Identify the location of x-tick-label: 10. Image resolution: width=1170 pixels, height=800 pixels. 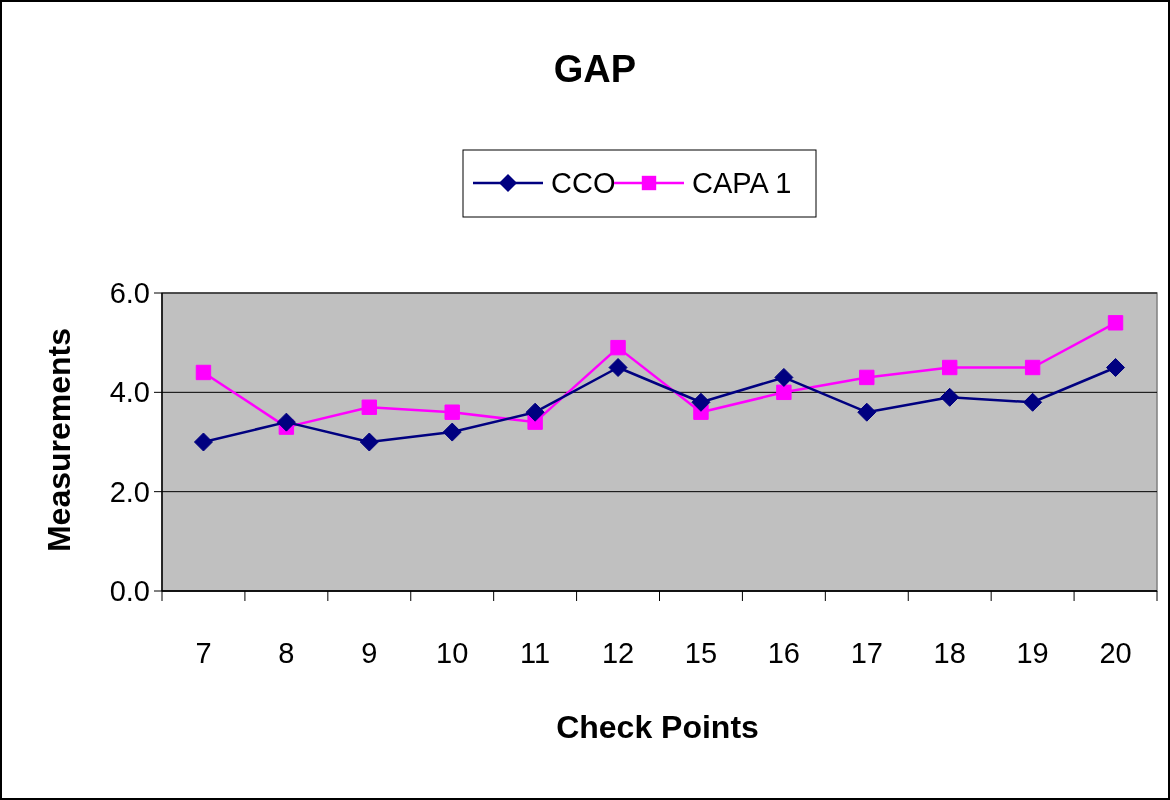
(452, 653).